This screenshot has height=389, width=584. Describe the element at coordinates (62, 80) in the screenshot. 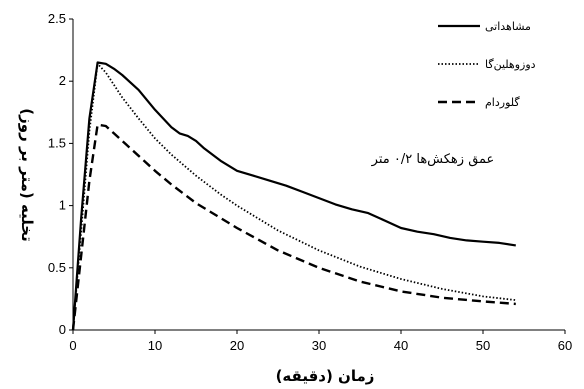

I see `y-tick-label: 2` at that location.